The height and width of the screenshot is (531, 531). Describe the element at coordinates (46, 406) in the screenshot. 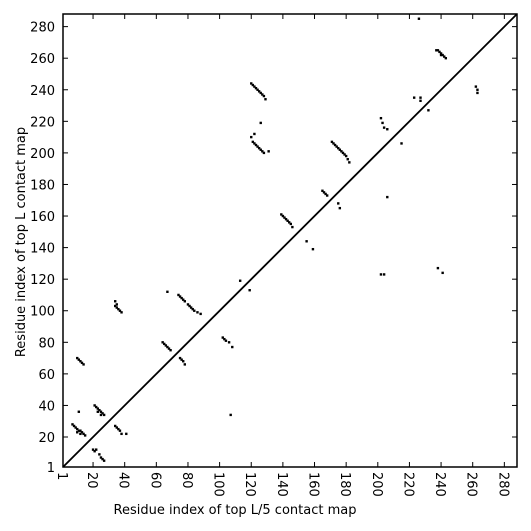

I see `y-tick-label: 40` at that location.